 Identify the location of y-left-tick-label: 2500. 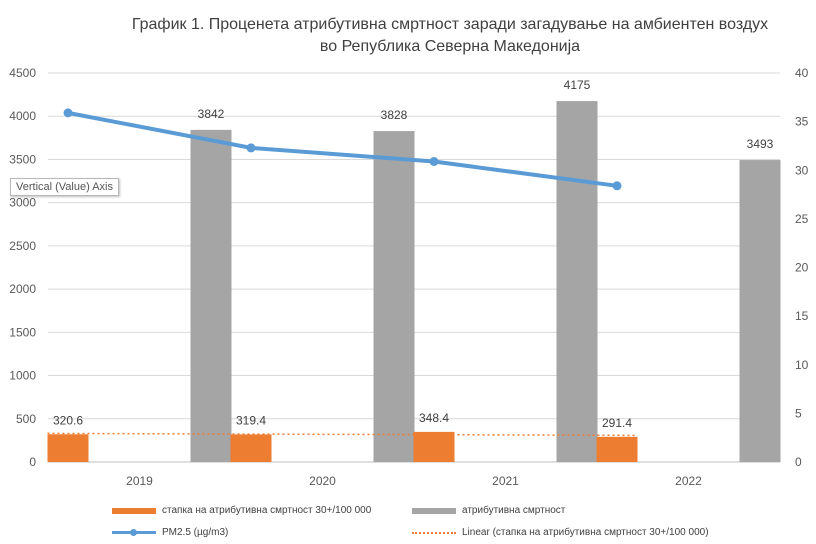
(22, 246).